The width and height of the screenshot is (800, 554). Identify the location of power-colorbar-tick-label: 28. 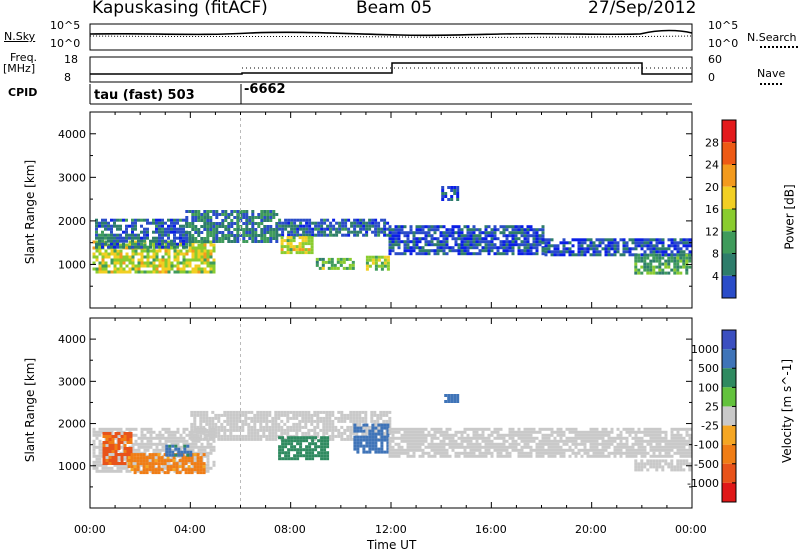
(712, 142).